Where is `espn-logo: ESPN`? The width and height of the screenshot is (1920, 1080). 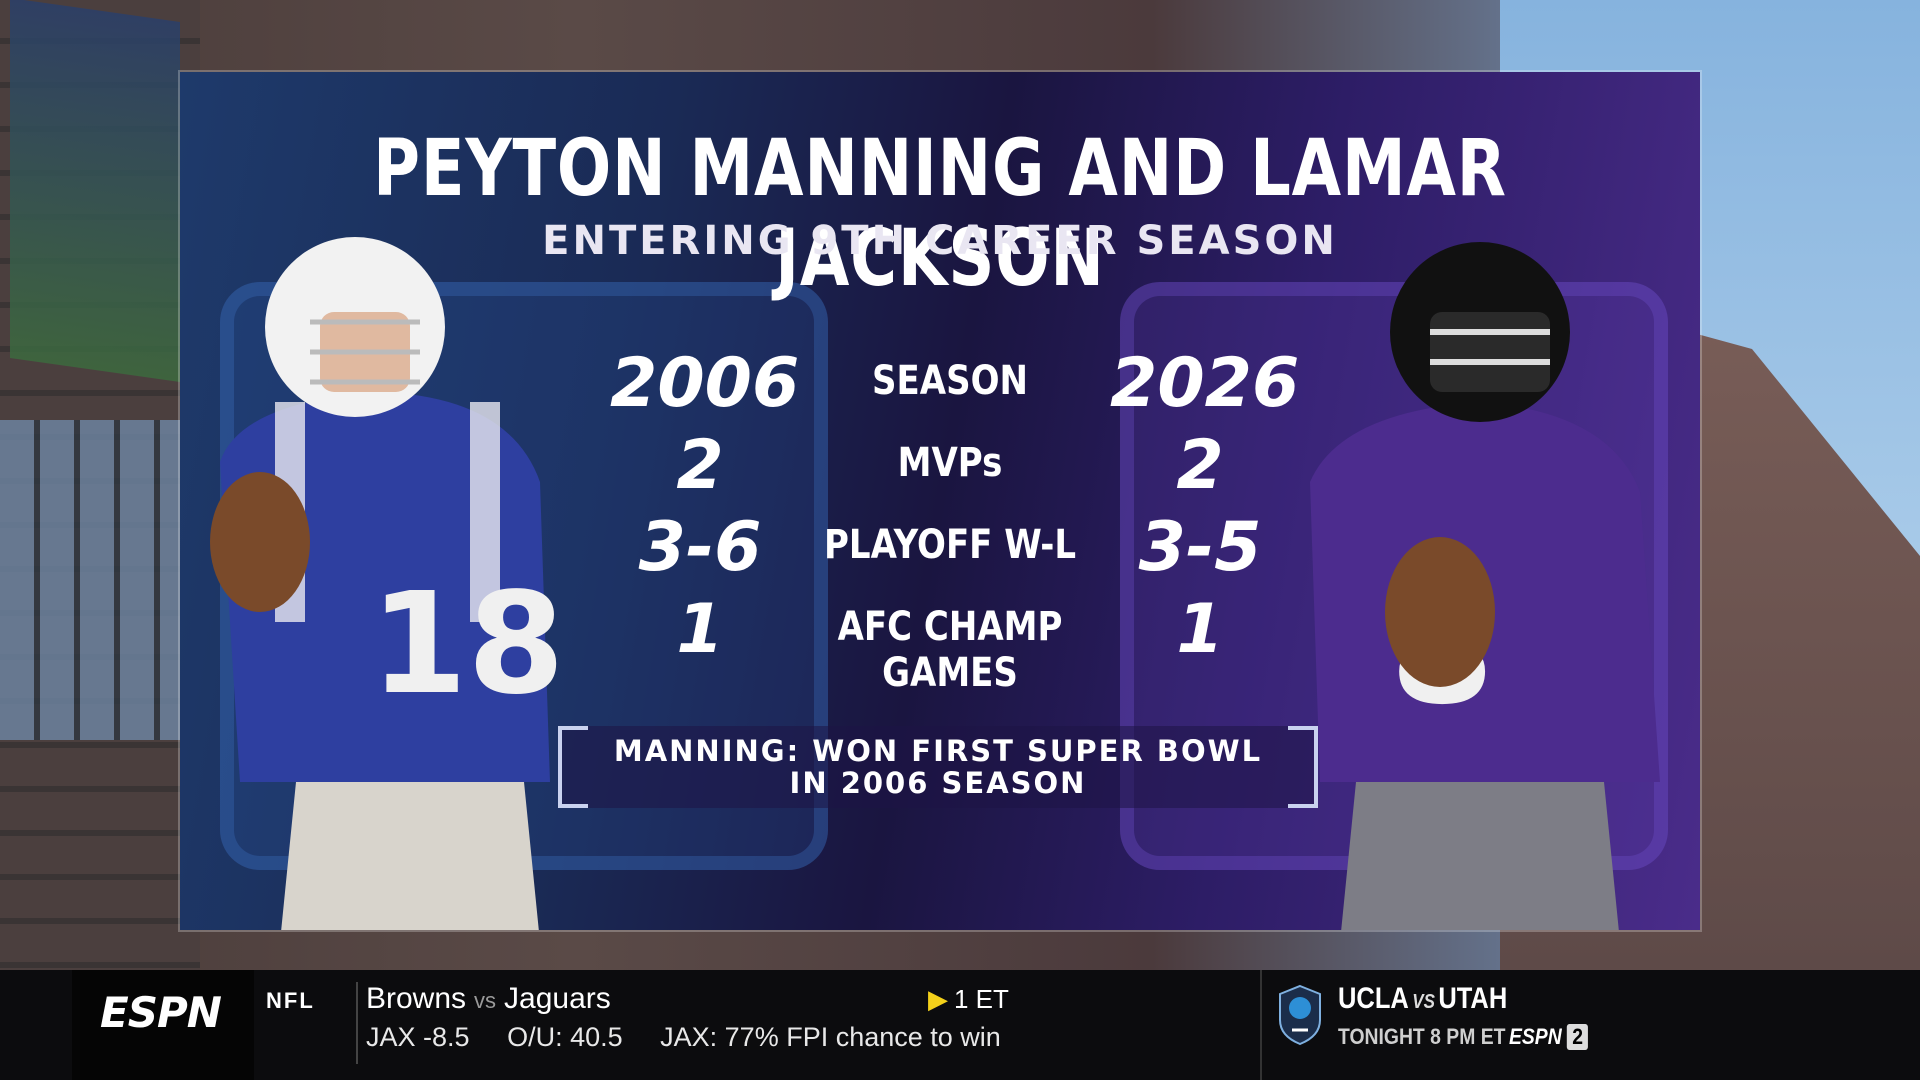
espn-logo: ESPN is located at coordinates (161, 1012).